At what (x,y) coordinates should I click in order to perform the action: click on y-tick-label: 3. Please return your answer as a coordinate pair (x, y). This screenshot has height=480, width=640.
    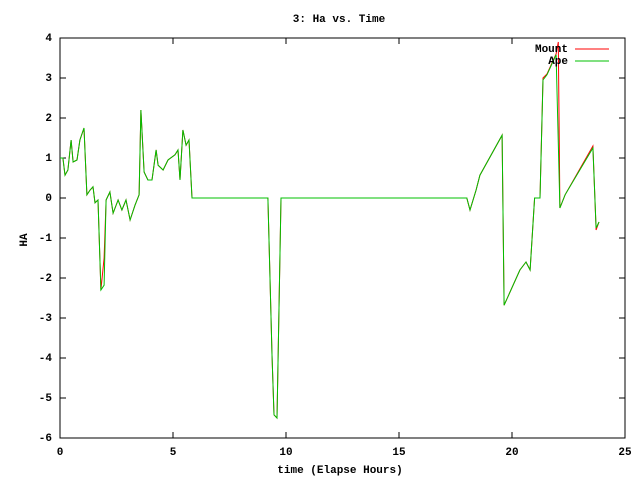
    Looking at the image, I should click on (48, 79).